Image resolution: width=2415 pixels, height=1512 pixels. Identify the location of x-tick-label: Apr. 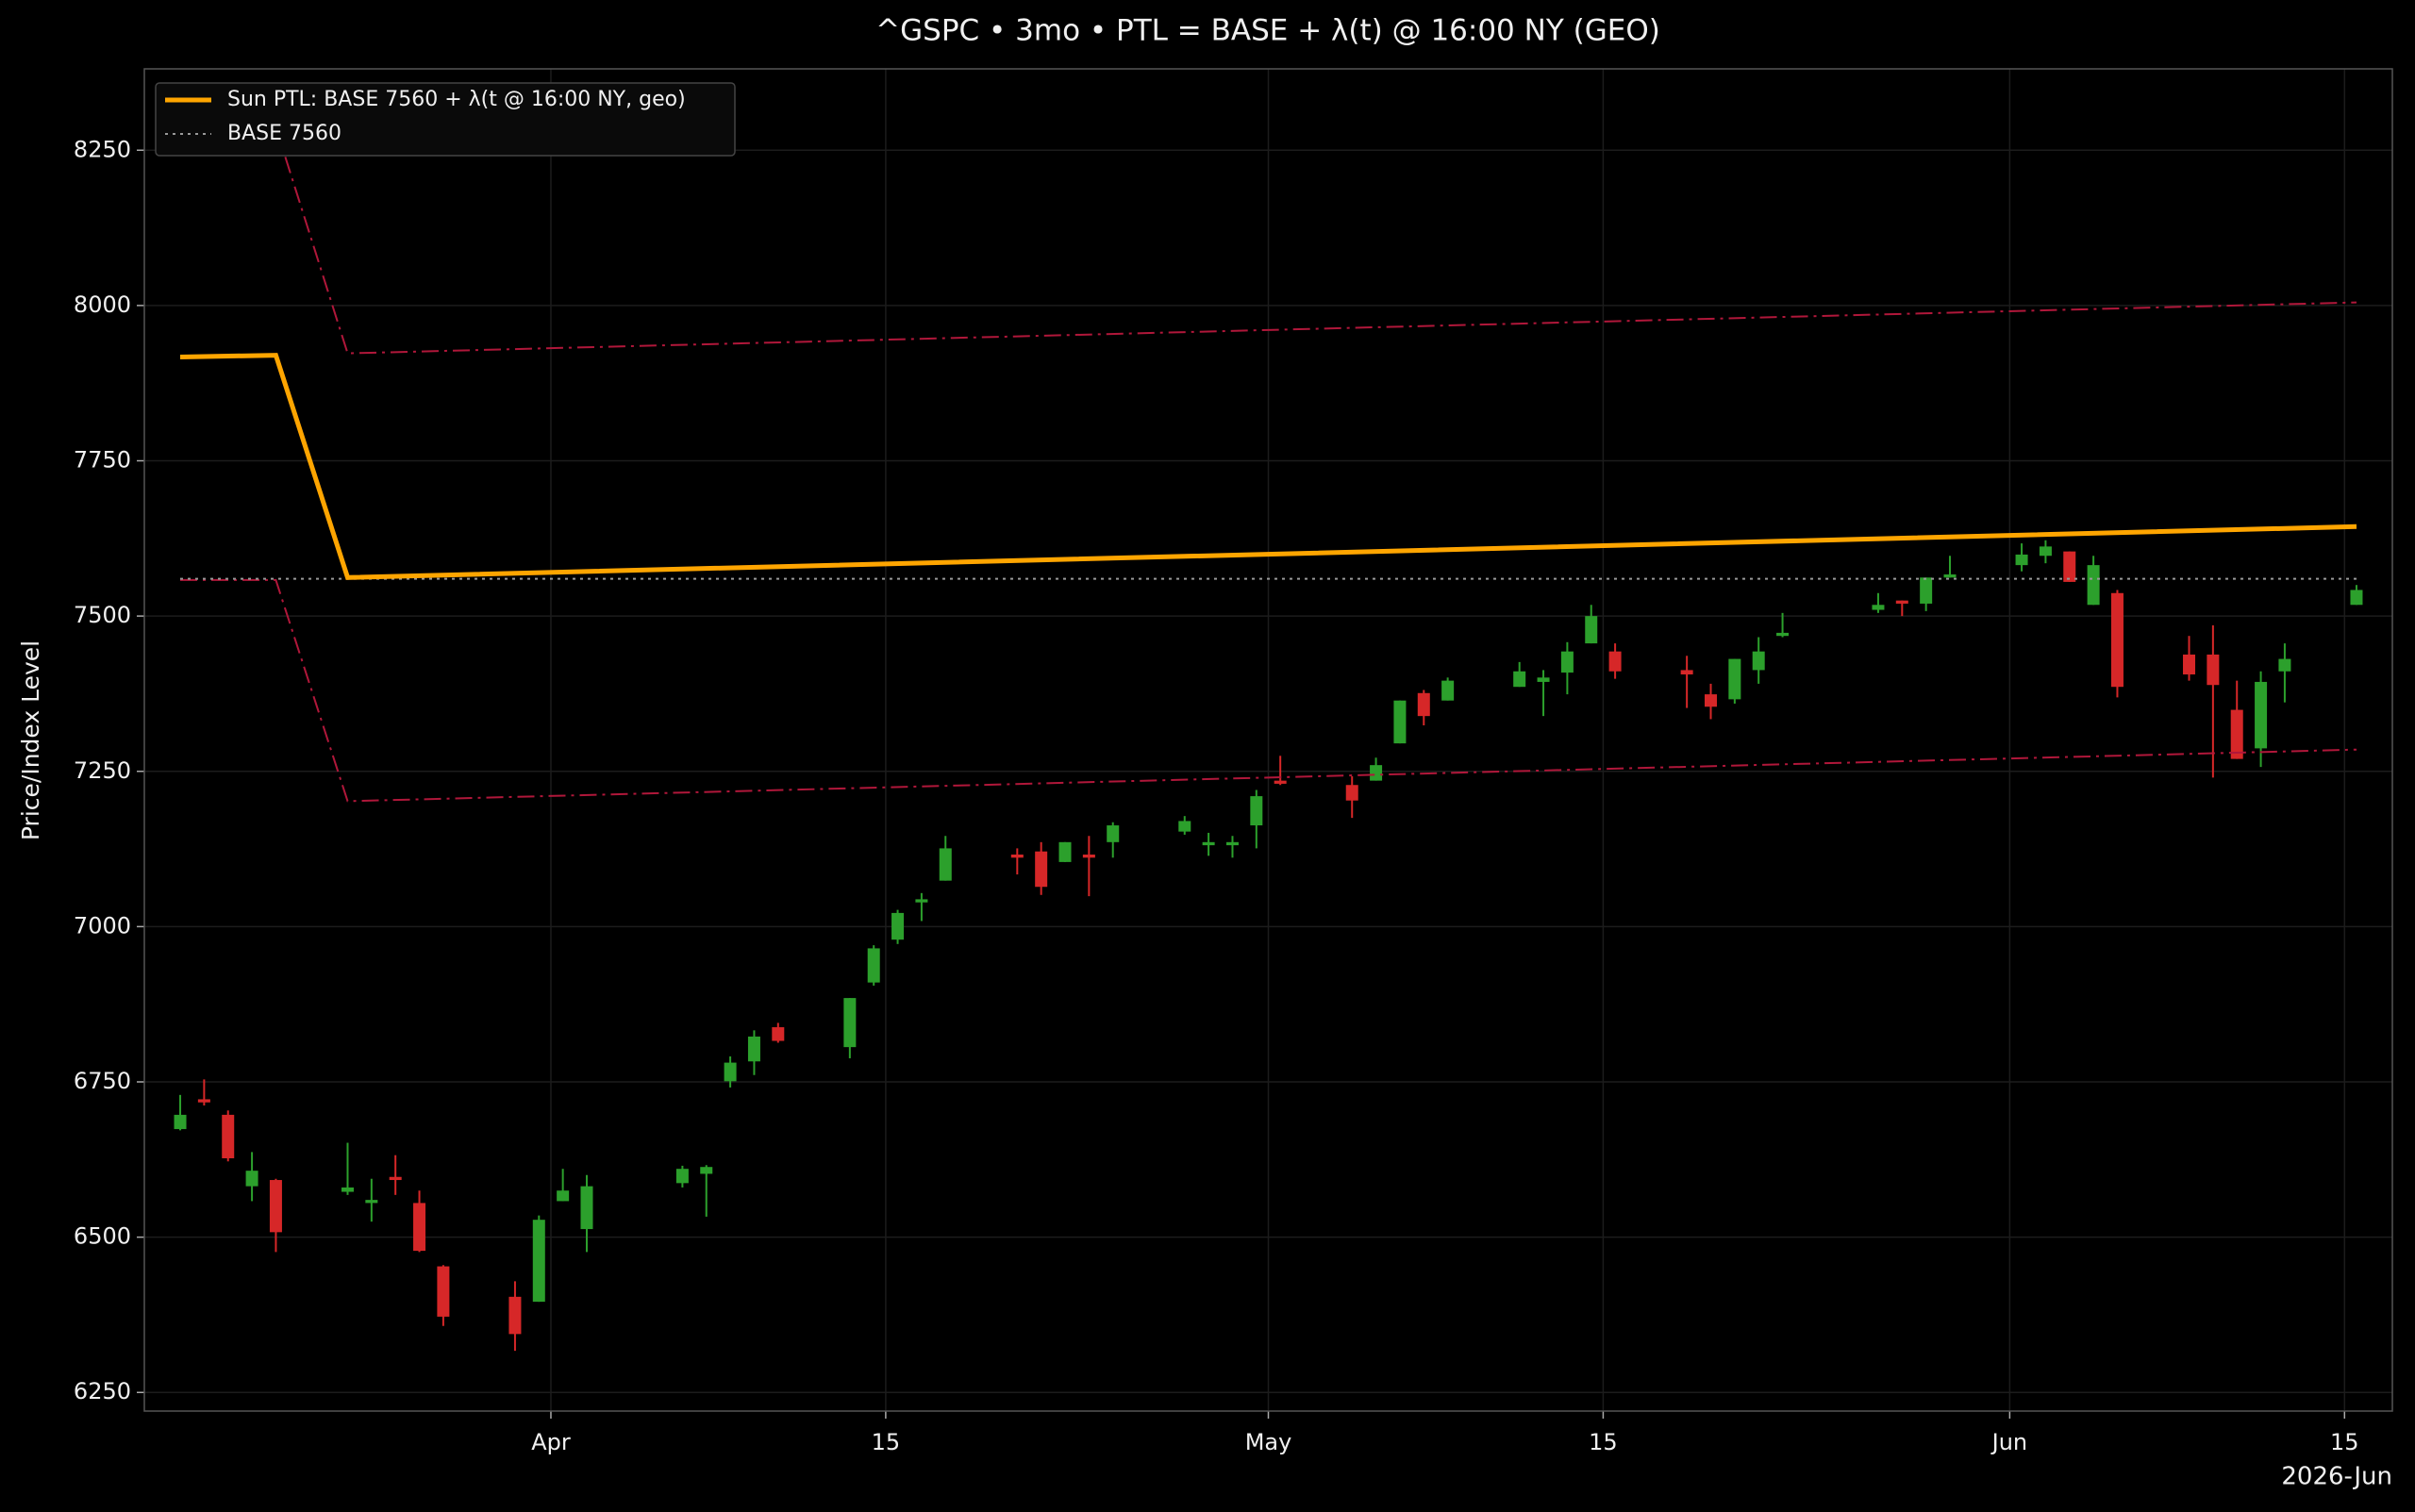
(551, 1442).